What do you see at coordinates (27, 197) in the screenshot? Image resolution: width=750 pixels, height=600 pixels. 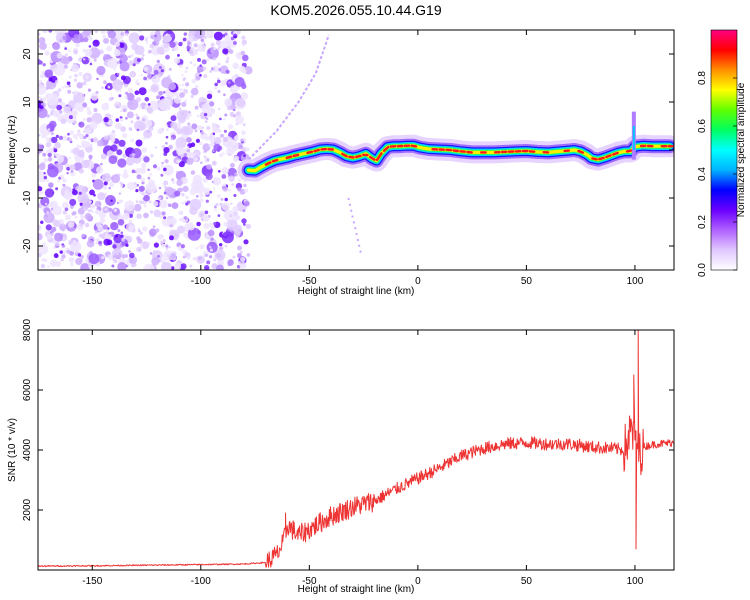 I see `spectrogram-y-tick-label: -10` at bounding box center [27, 197].